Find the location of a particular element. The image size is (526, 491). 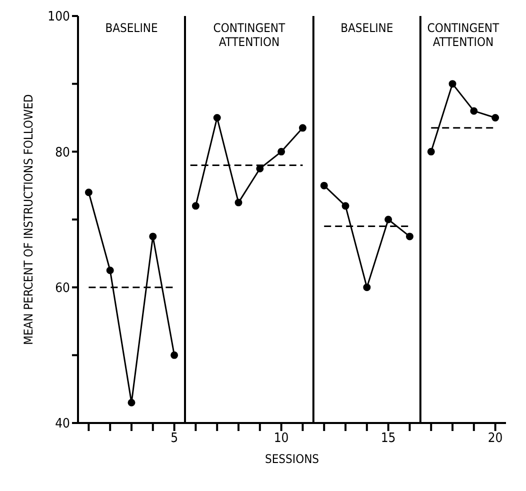

y-tick-label: 60 is located at coordinates (62, 288).